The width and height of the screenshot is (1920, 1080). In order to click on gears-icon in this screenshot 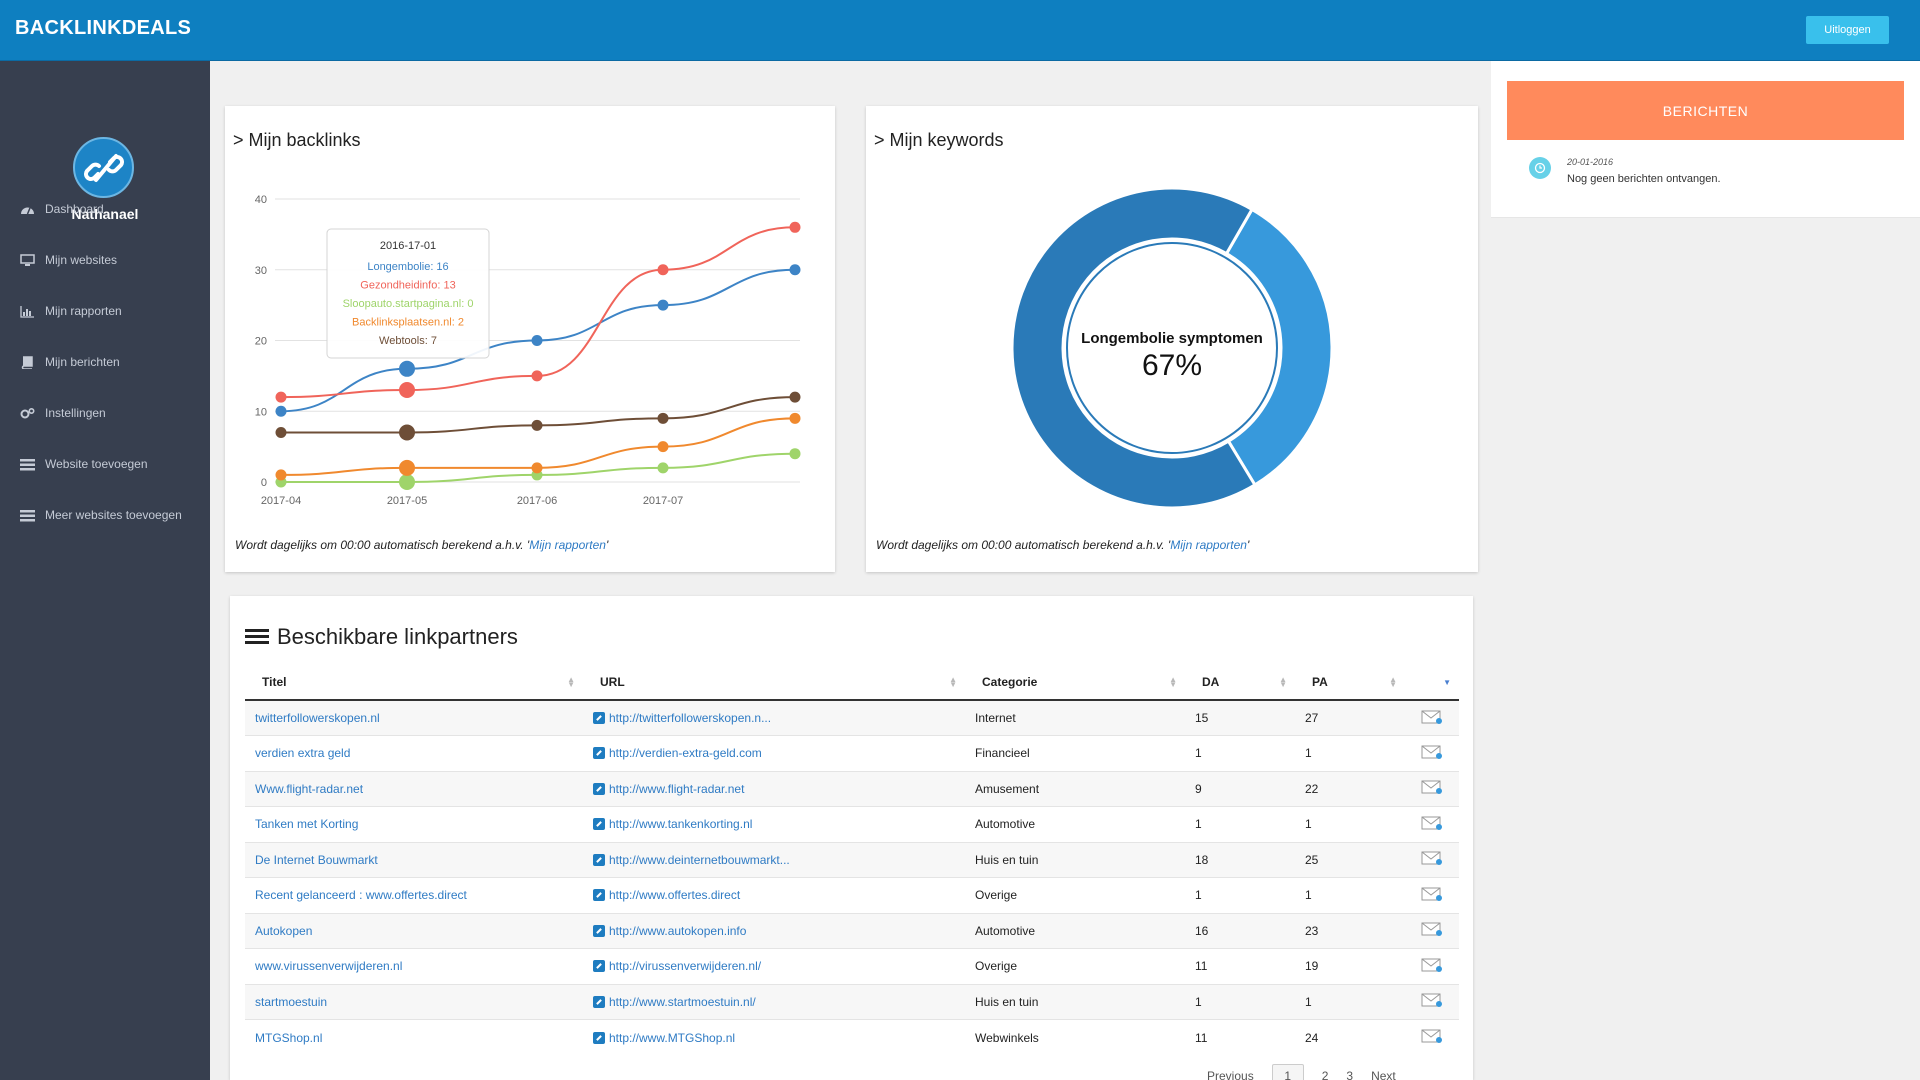, I will do `click(27, 413)`.